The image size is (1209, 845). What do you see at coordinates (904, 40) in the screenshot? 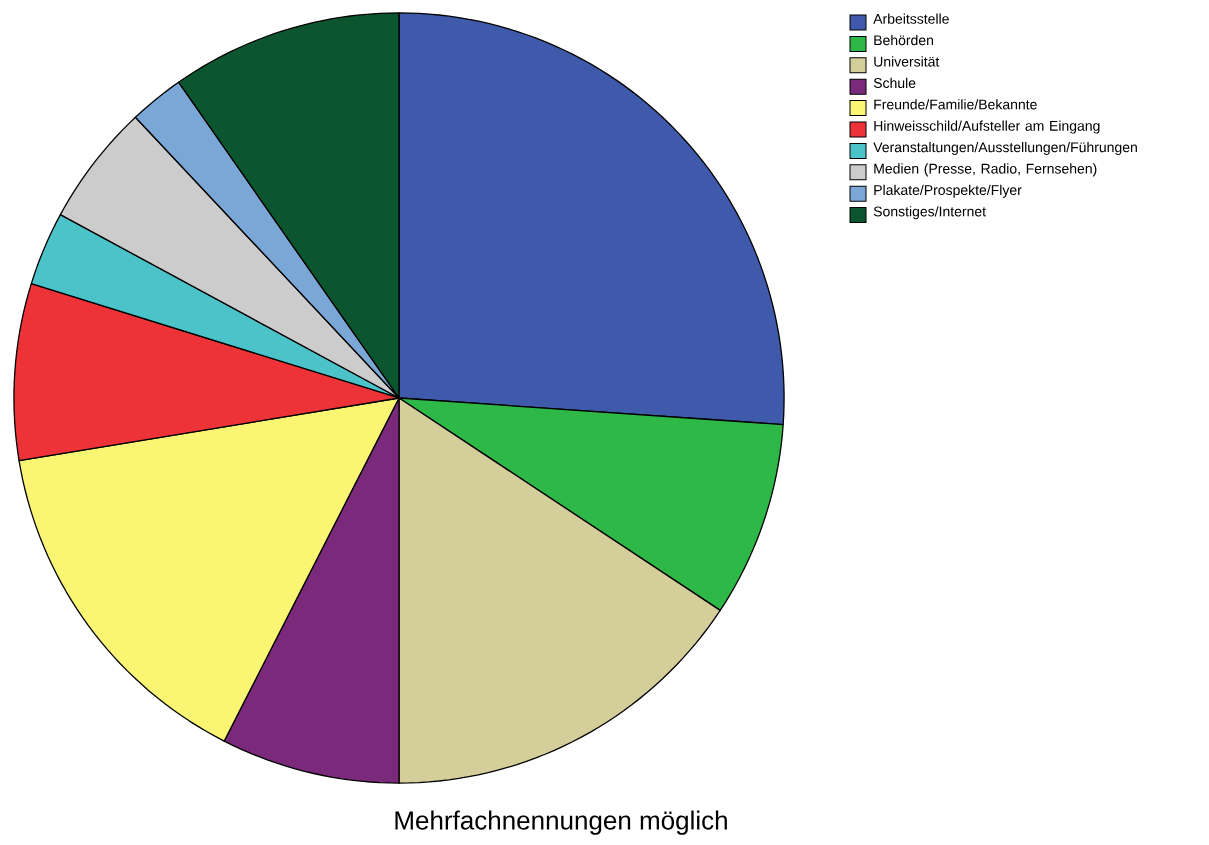
I see `legend-label: Behörden` at bounding box center [904, 40].